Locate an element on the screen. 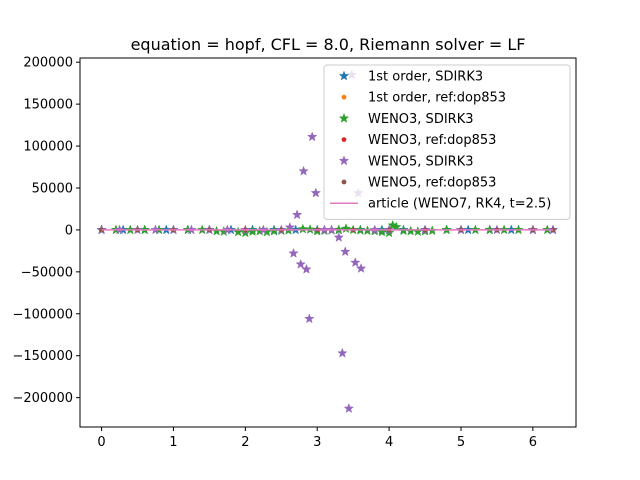  y-tick-label: −200000 is located at coordinates (42, 398).